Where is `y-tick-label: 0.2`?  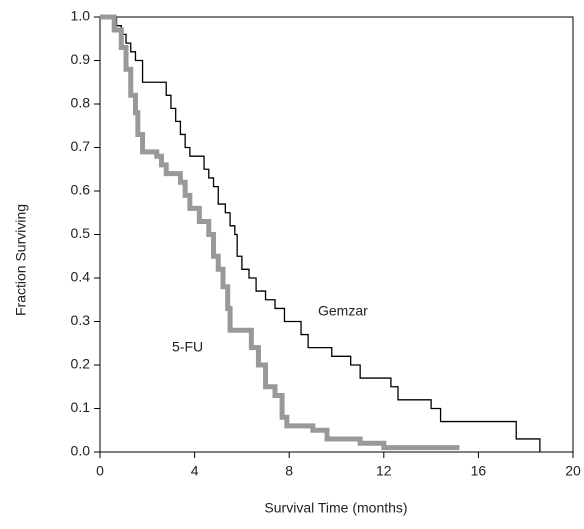
y-tick-label: 0.2 is located at coordinates (81, 364).